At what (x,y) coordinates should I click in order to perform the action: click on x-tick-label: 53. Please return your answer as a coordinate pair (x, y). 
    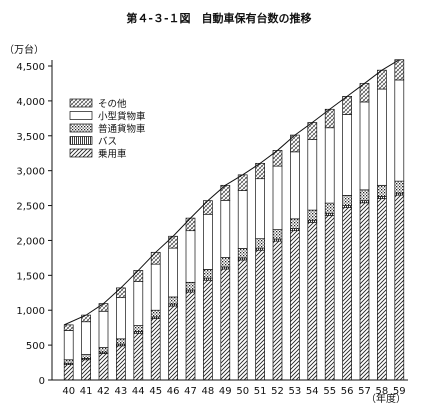
    Looking at the image, I should click on (295, 391).